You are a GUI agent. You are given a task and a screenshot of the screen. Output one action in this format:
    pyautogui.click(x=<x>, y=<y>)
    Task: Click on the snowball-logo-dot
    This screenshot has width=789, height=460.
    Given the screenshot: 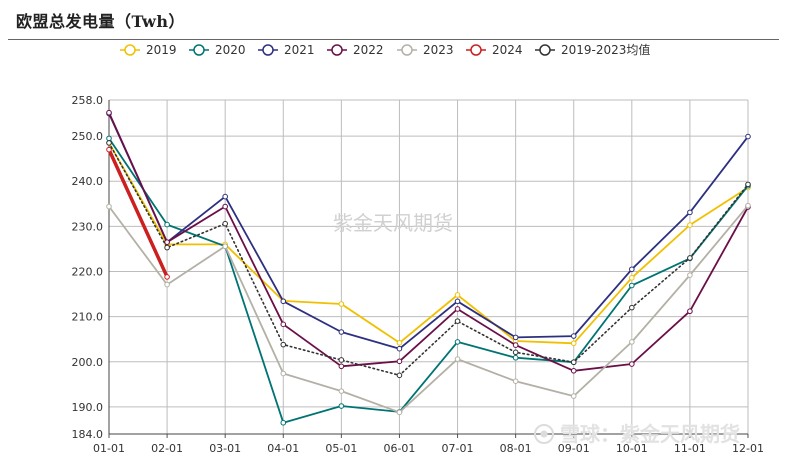 What is the action you would take?
    pyautogui.click(x=544, y=434)
    